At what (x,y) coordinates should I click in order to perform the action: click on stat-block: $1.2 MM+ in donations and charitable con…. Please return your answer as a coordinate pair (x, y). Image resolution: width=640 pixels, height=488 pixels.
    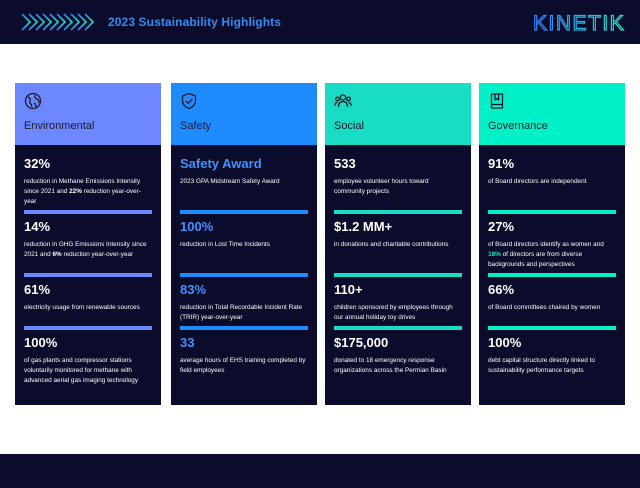
    Looking at the image, I should click on (397, 234).